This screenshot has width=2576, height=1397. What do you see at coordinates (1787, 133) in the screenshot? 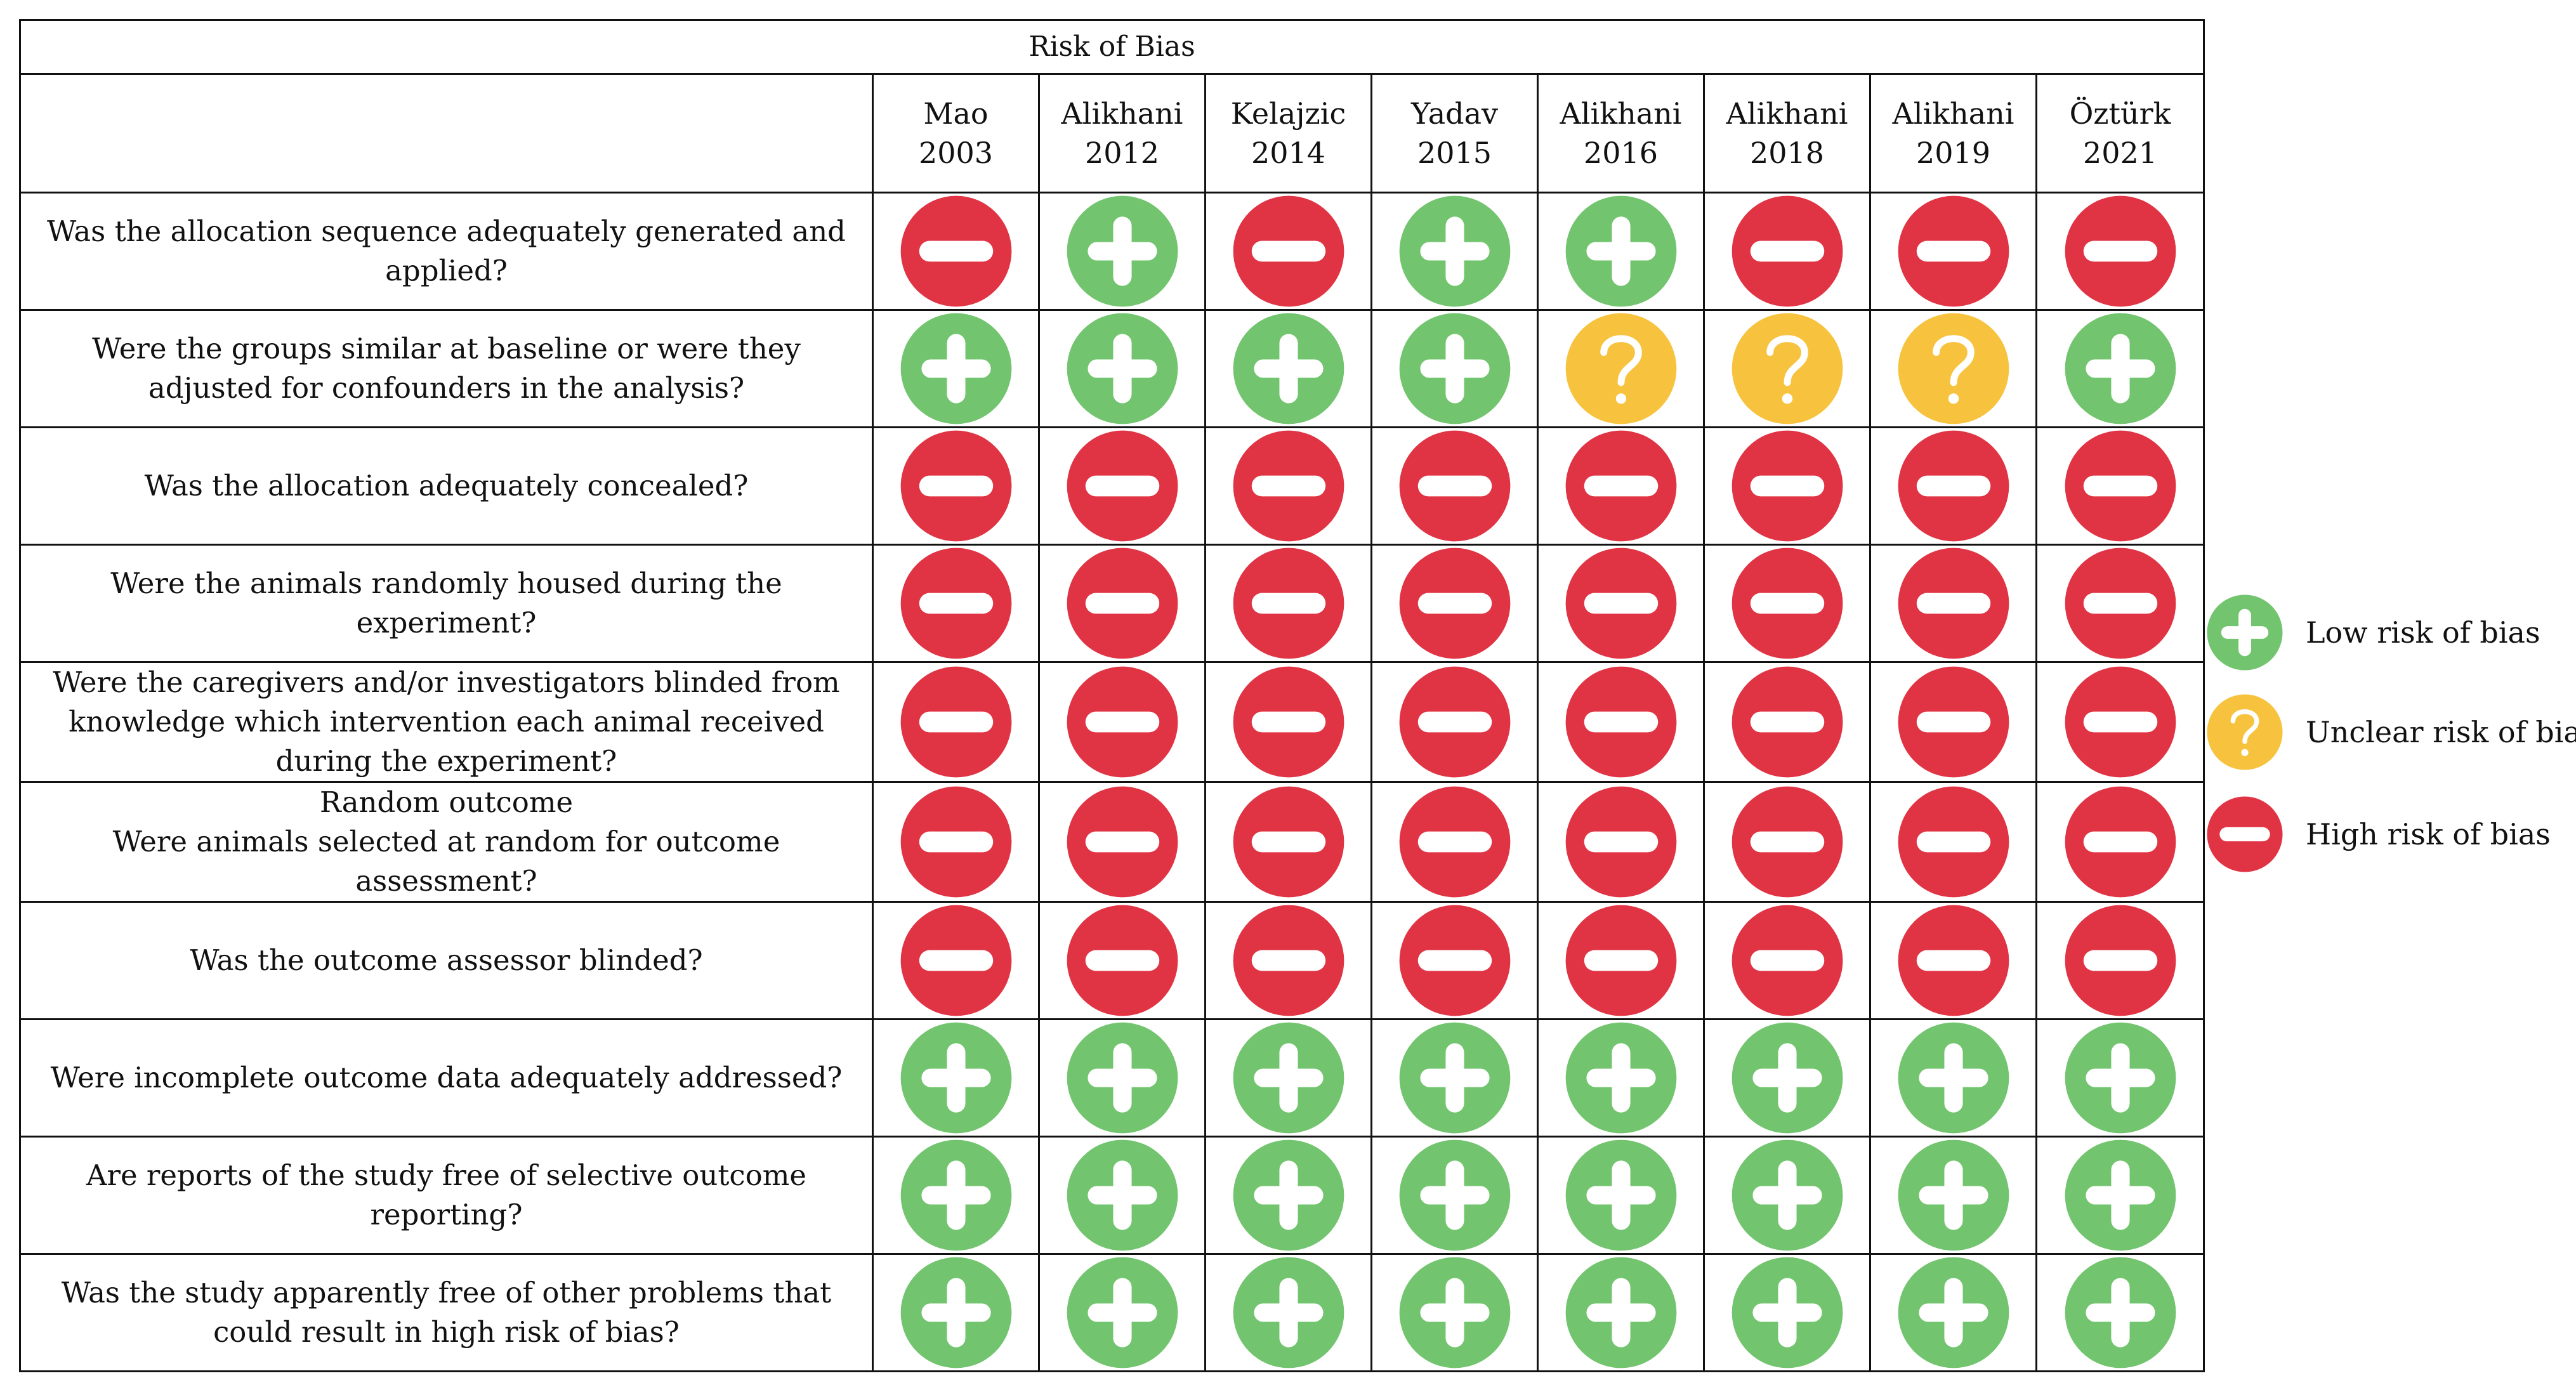
I see `study-header-6: Alikhani 2018` at bounding box center [1787, 133].